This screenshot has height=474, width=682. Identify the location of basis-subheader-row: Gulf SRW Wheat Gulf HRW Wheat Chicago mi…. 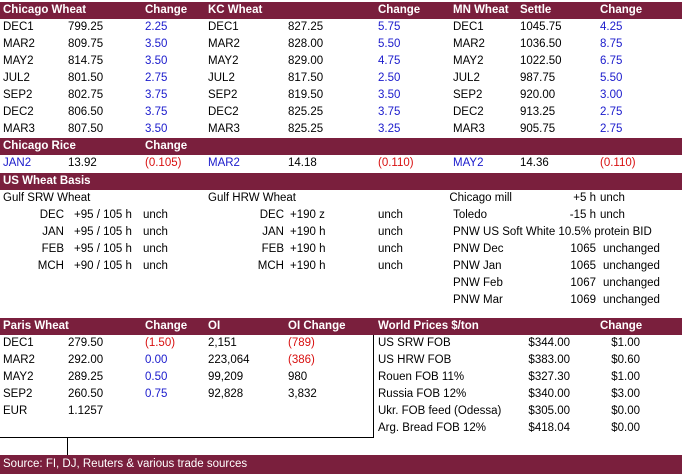
(341, 198).